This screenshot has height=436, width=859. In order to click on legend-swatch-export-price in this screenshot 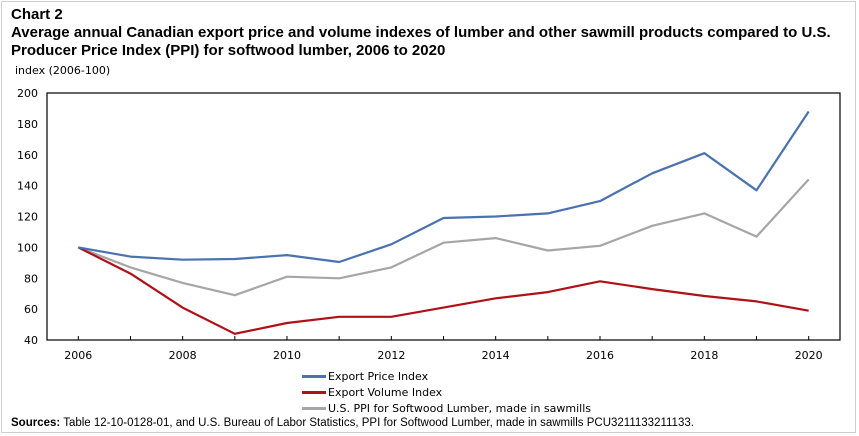, I will do `click(314, 376)`.